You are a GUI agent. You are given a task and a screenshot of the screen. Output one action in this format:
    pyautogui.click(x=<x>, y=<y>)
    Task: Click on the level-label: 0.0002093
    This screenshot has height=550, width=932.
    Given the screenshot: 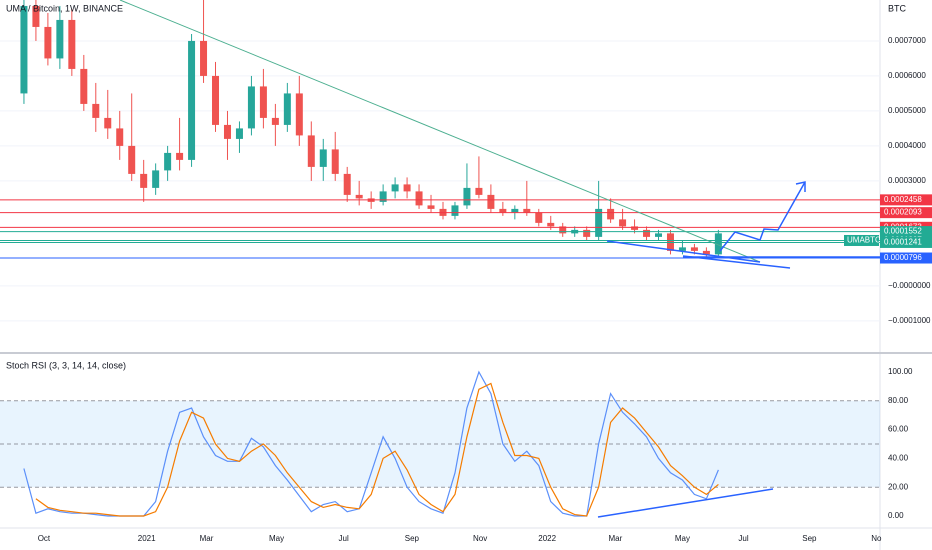 What is the action you would take?
    pyautogui.click(x=903, y=212)
    